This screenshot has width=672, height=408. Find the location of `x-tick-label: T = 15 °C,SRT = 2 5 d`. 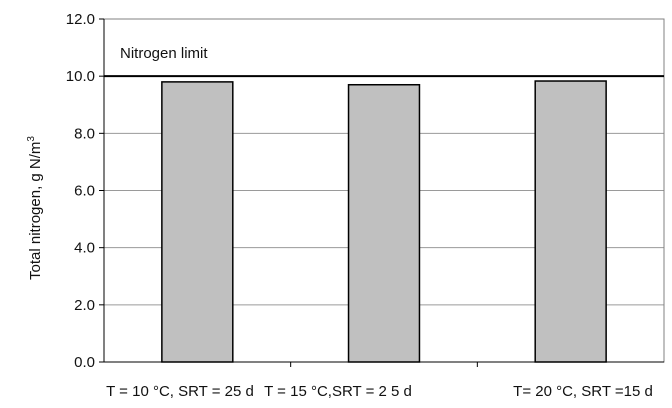

x-tick-label: T = 15 °C,SRT = 2 5 d is located at coordinates (338, 391).